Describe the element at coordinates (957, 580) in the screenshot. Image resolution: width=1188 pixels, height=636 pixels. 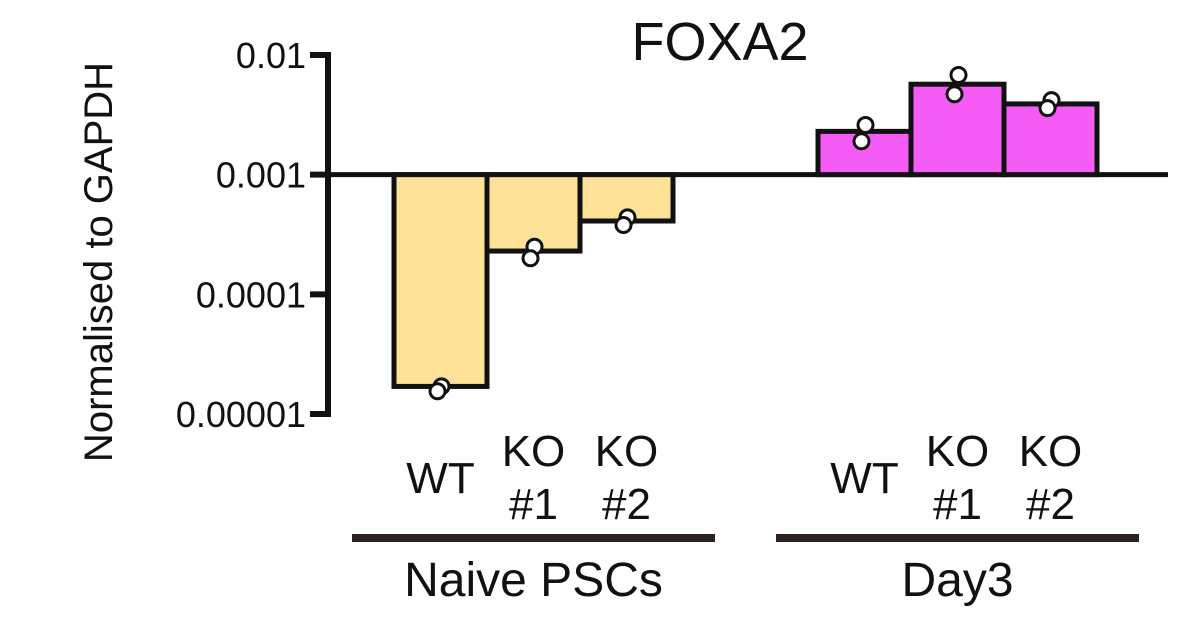
I see `group-label-1: Day3` at that location.